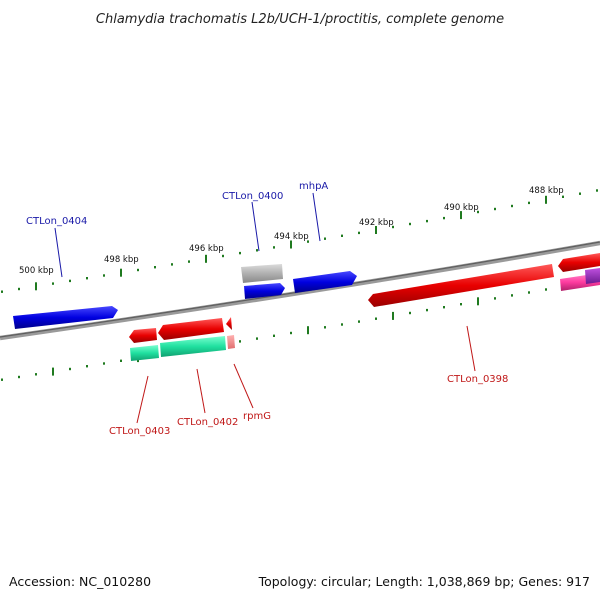  What do you see at coordinates (461, 208) in the screenshot?
I see `scale-label-490kbp: 490 kbp` at bounding box center [461, 208].